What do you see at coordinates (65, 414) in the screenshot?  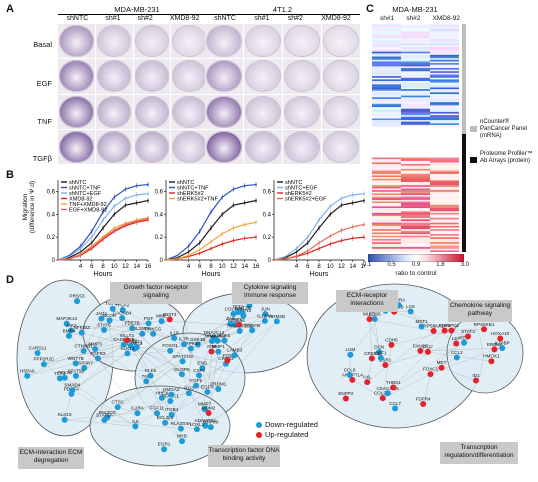 I see `gene-label: KLK15` at bounding box center [65, 414].